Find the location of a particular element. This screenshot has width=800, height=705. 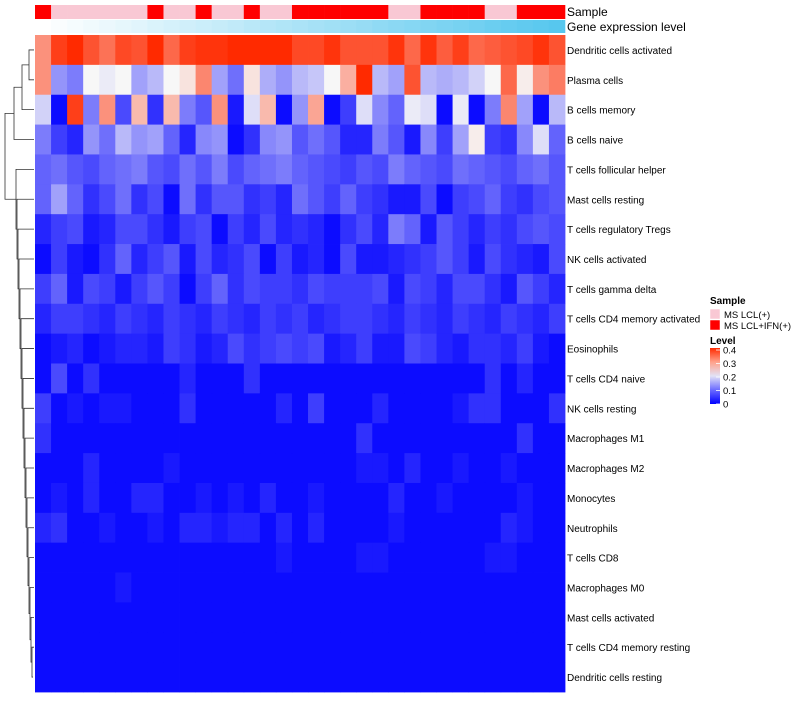

row-label: NK cells activated is located at coordinates (606, 260).